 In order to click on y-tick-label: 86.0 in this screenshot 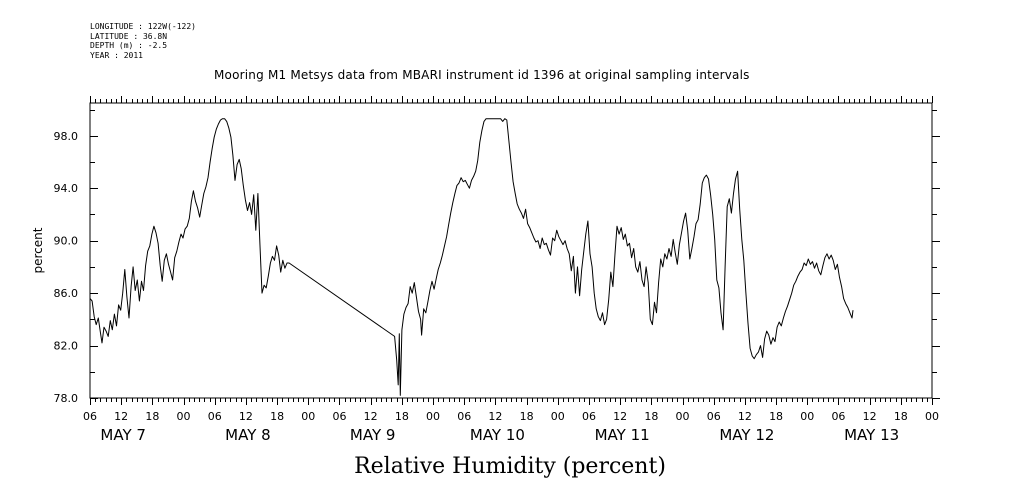, I will do `click(66, 293)`.